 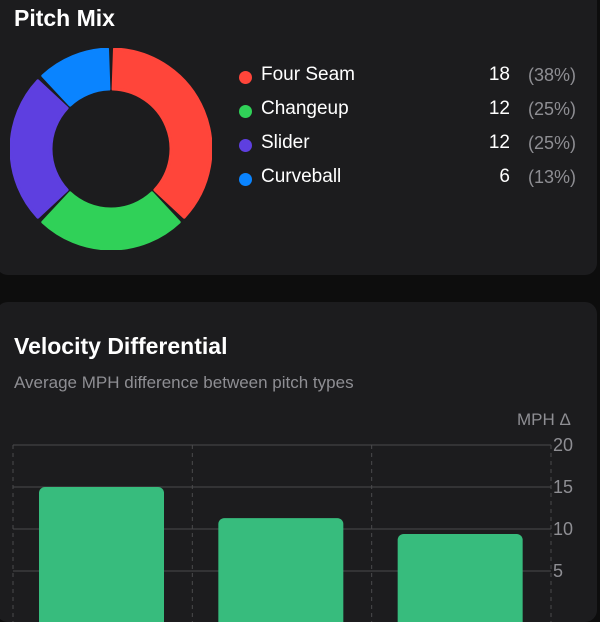 I want to click on slider-color-dot-icon, so click(x=245, y=145).